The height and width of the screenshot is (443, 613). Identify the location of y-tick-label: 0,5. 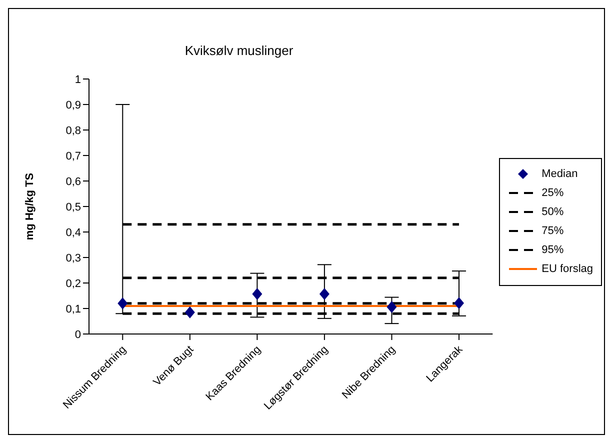
(73, 207).